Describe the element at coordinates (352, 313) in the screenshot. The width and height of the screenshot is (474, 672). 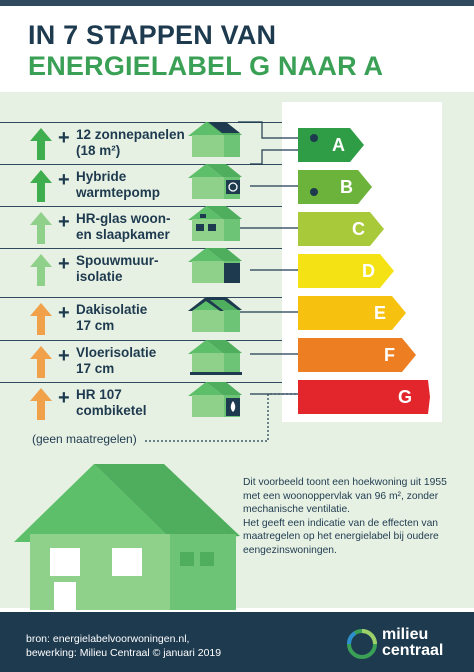
I see `energy-label-bar-e` at that location.